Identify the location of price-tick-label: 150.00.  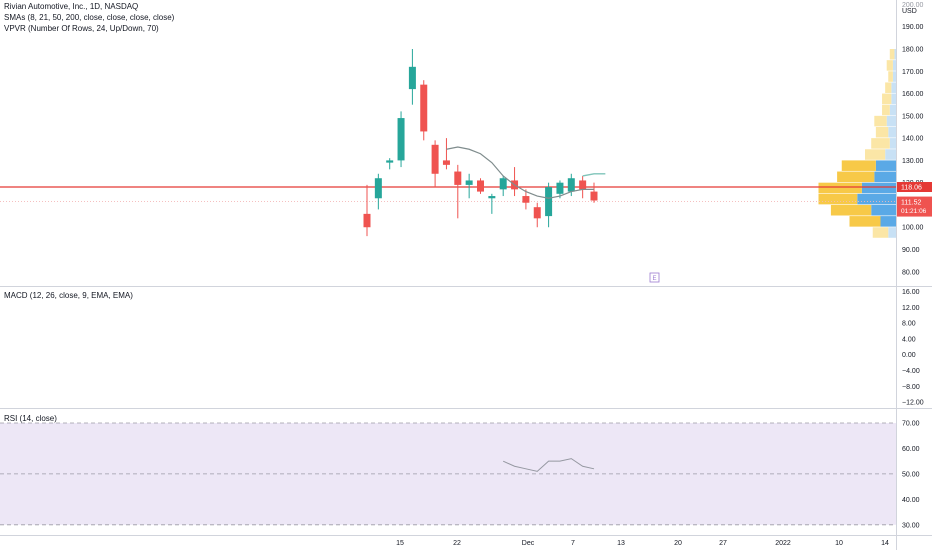
(913, 116).